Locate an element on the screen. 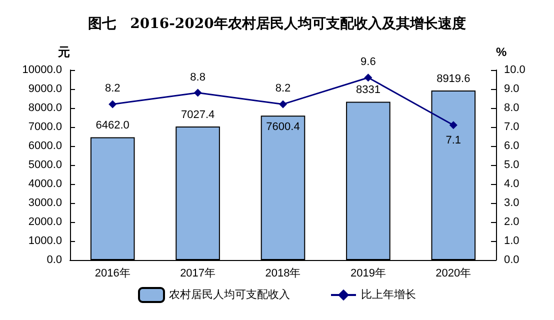  x-tick-label: 2019年 is located at coordinates (368, 274).